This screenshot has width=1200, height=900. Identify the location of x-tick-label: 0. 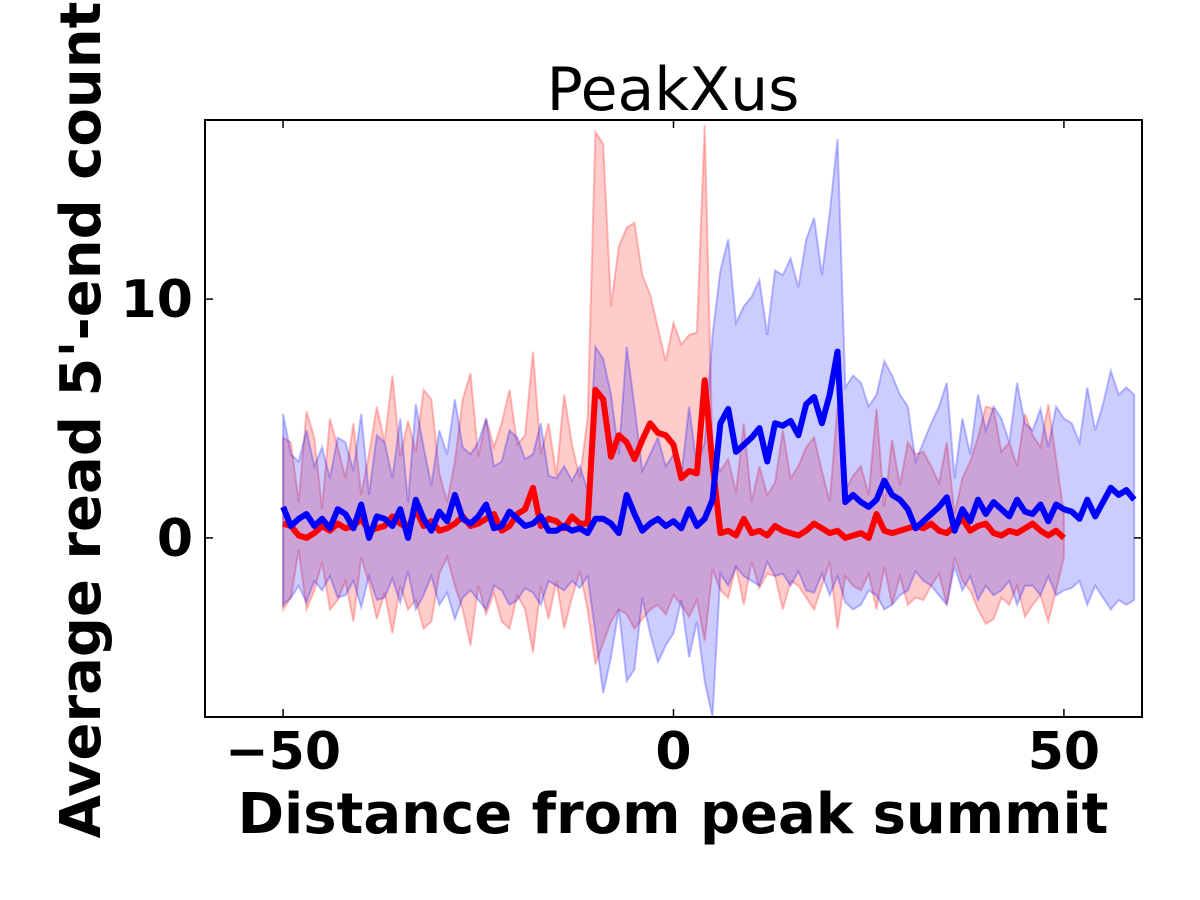
(673, 752).